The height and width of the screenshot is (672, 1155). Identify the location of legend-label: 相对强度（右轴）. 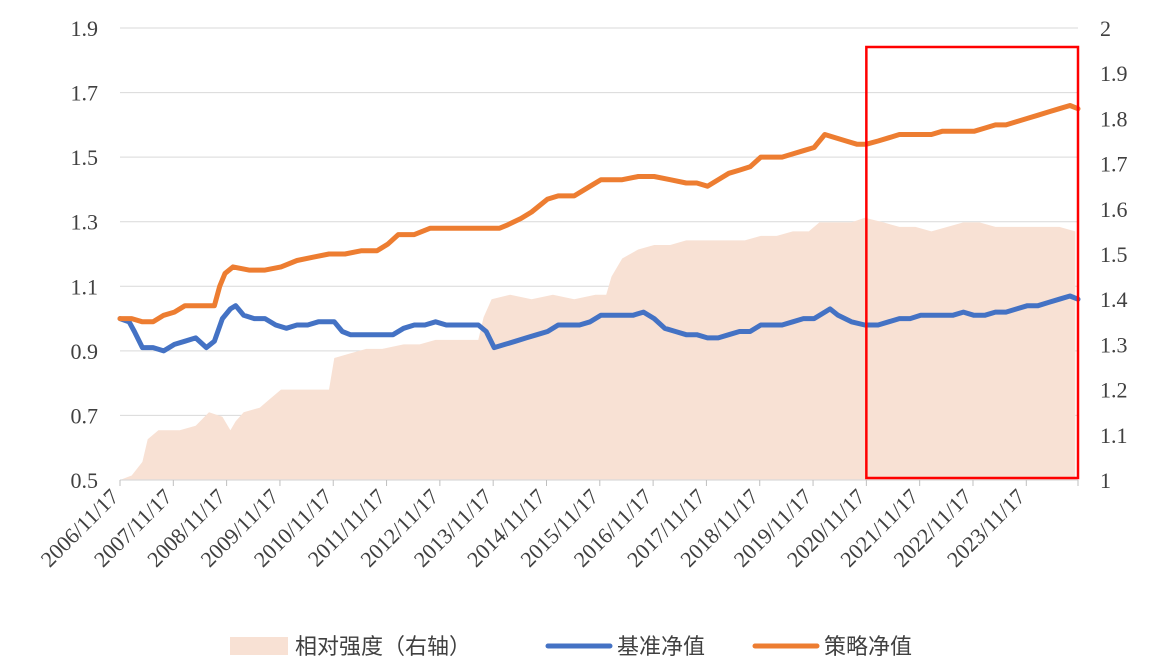
(383, 647).